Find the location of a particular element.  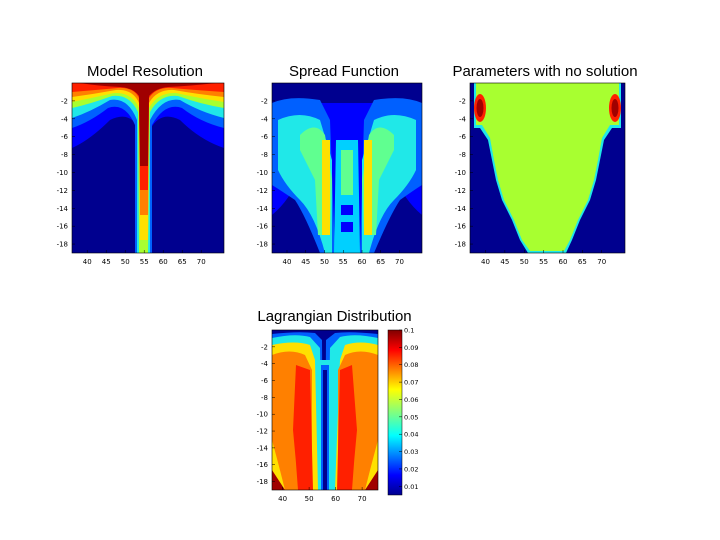

heatmap-band-darkred is located at coordinates (148, 124).